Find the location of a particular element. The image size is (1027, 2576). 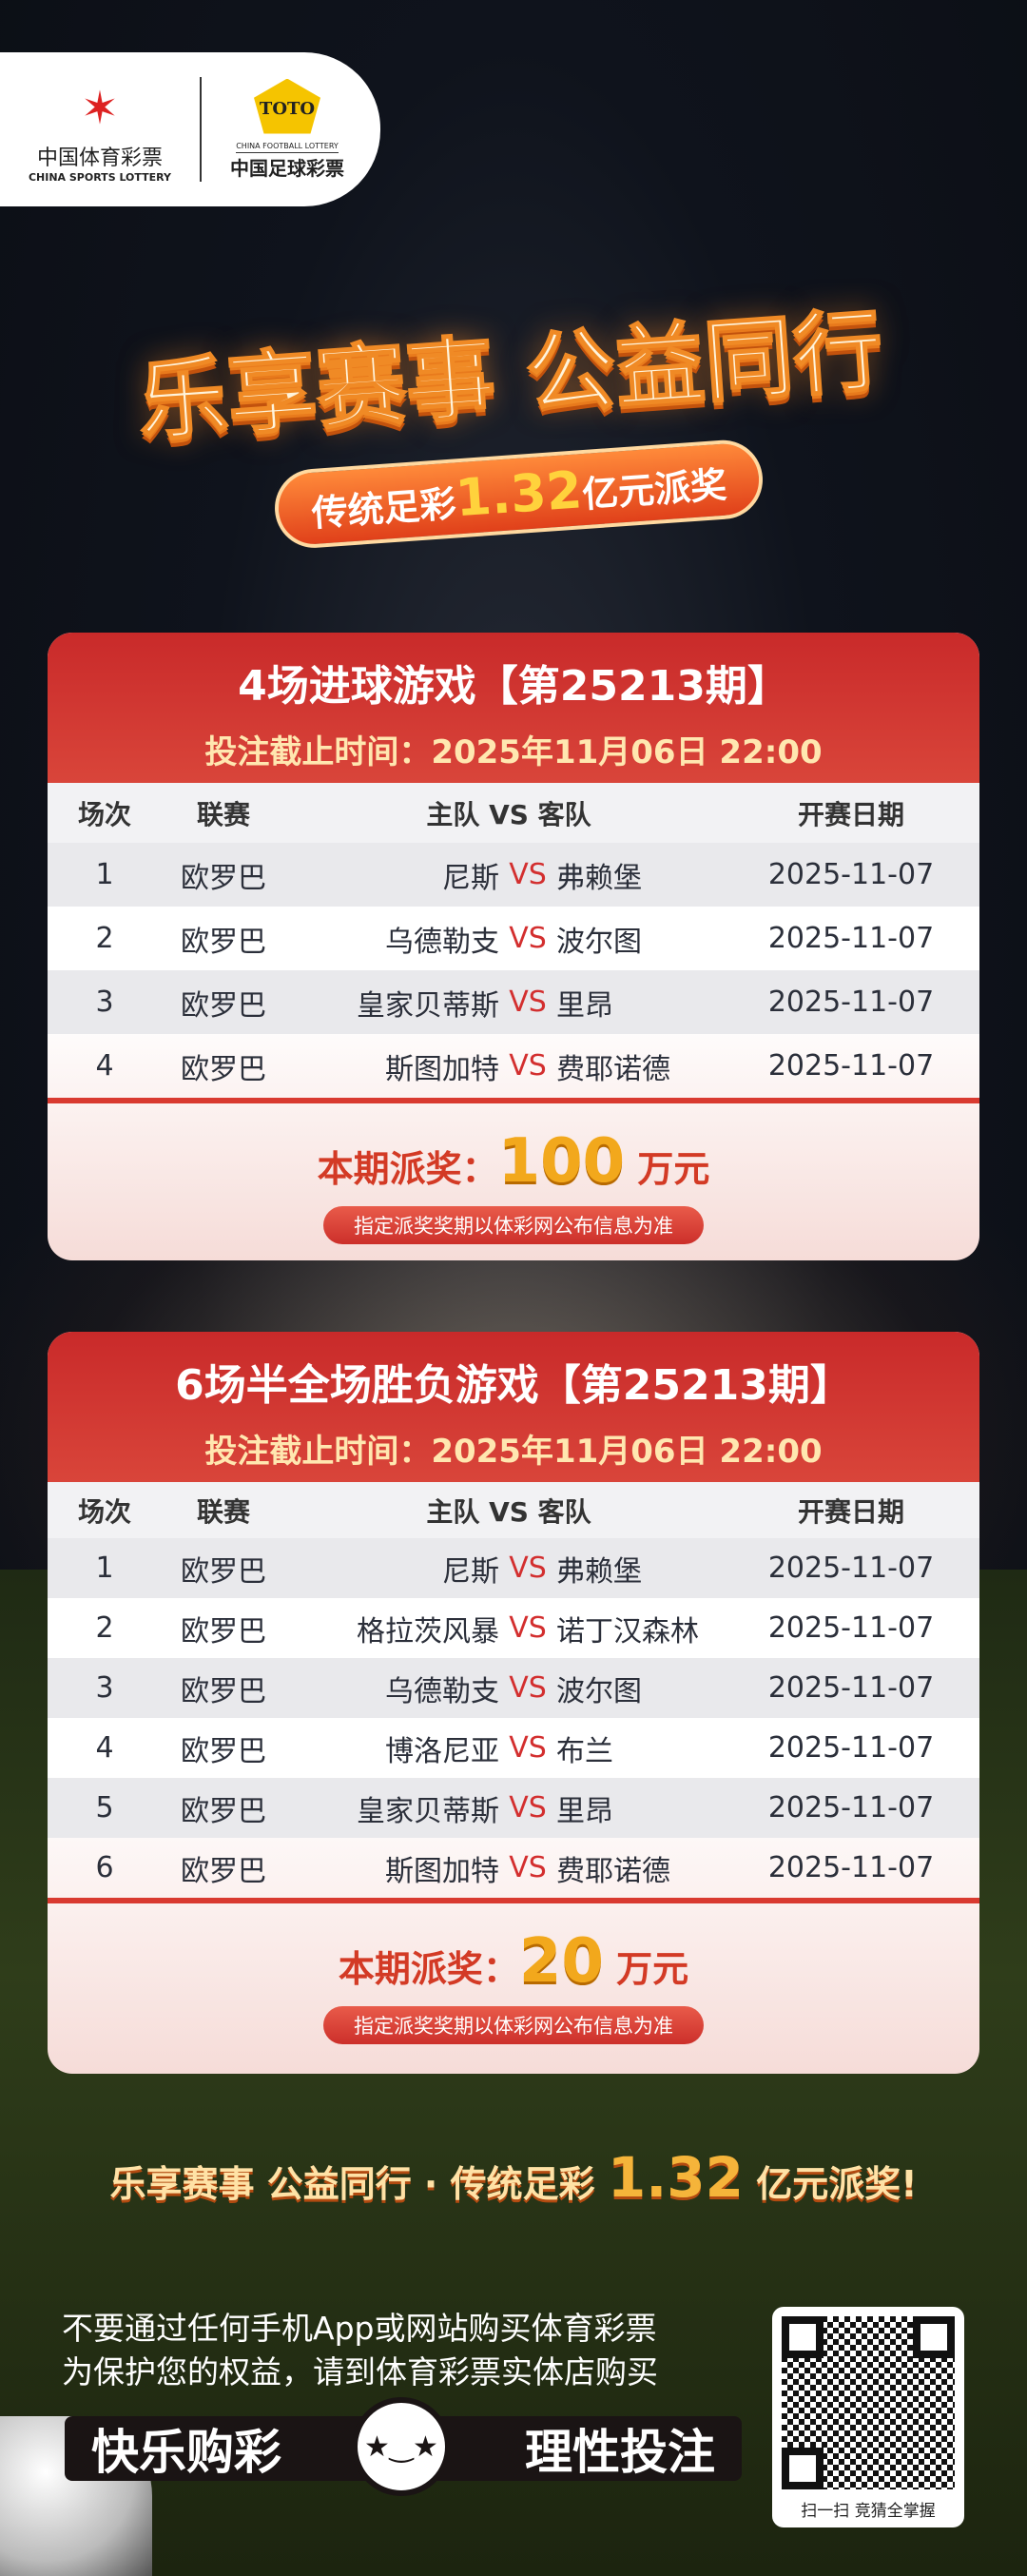

card-header: 4场进球游戏【第25213期】 投注截止时间：2025年11月06日 22:00 is located at coordinates (513, 708).